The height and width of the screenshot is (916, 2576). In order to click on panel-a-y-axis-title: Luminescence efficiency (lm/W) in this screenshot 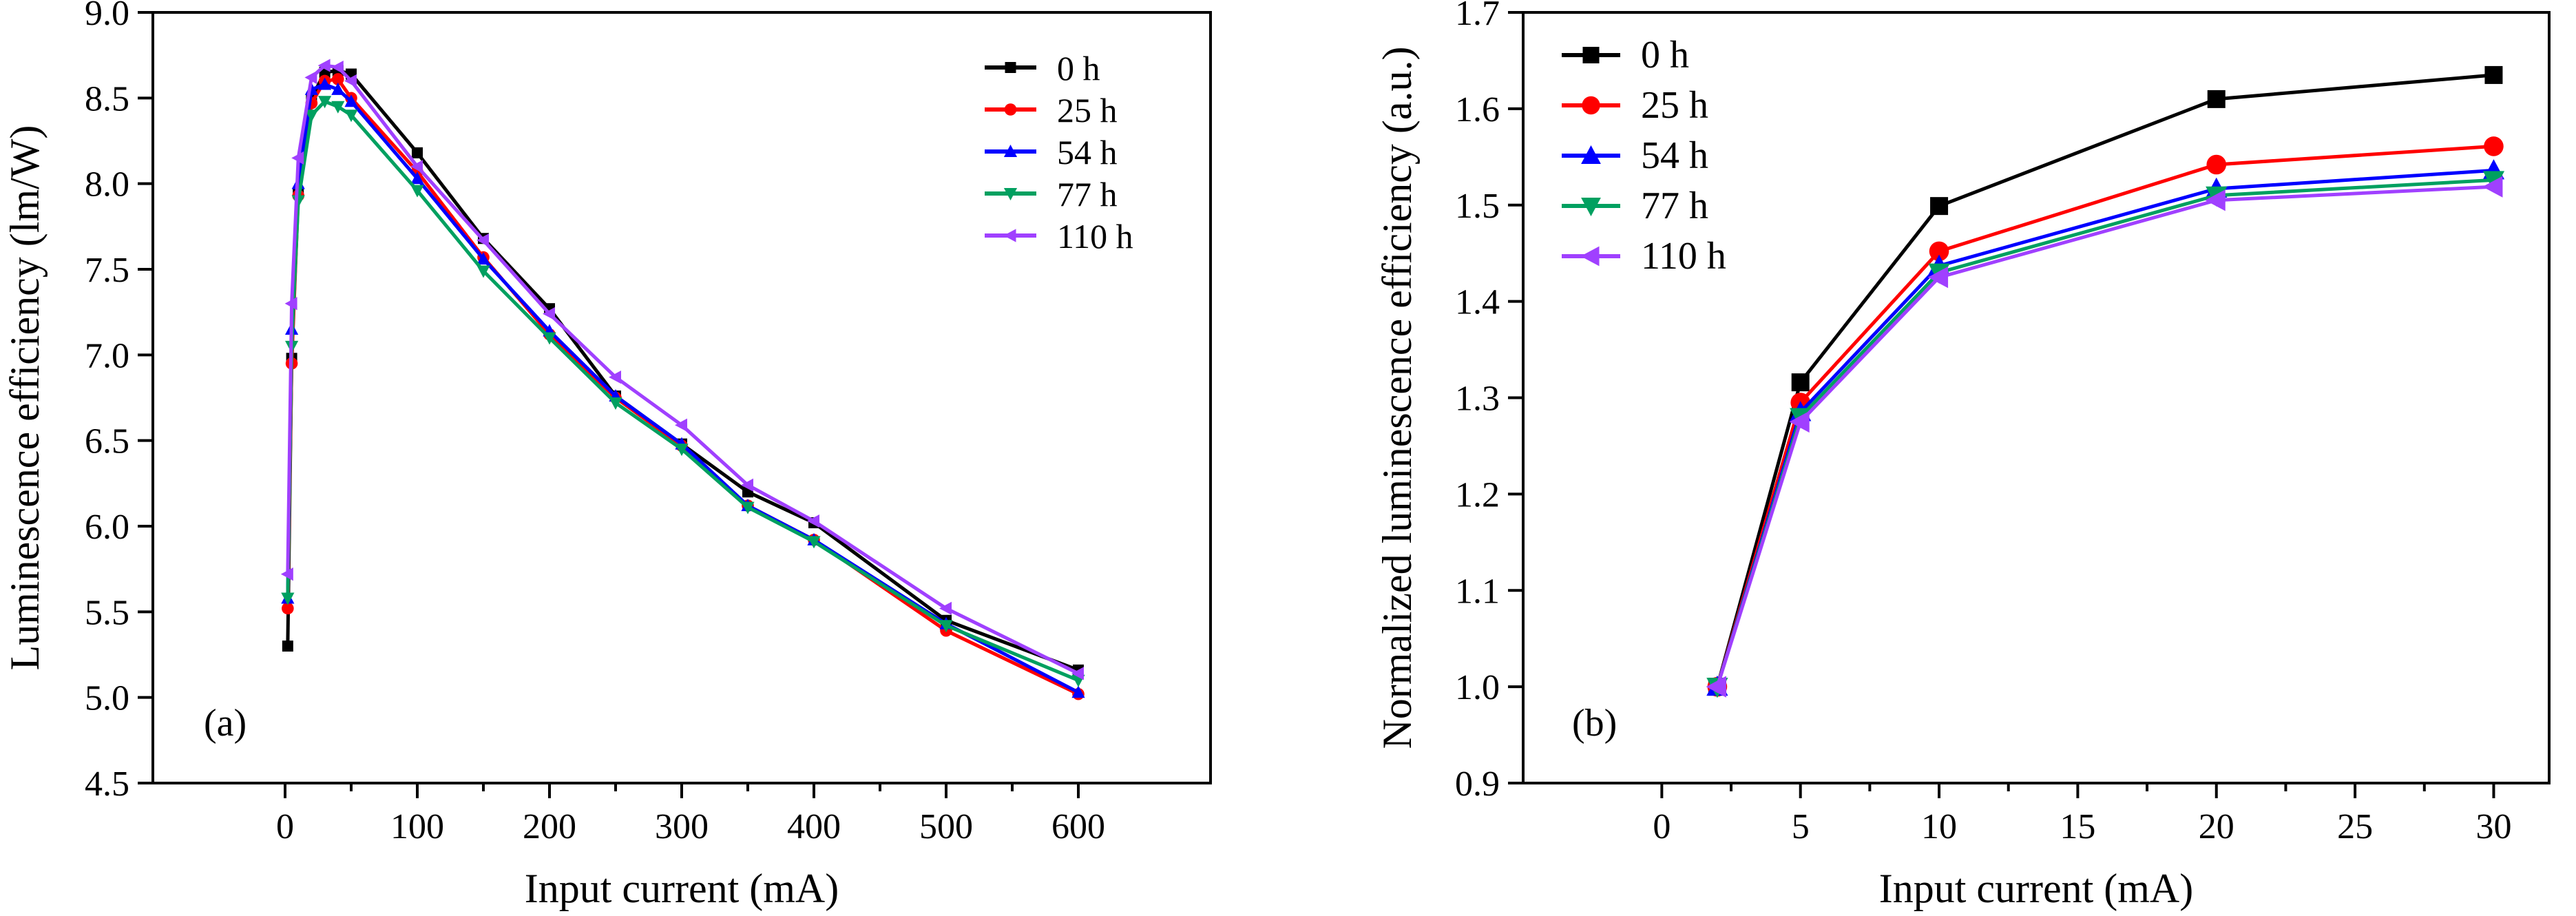, I will do `click(25, 398)`.